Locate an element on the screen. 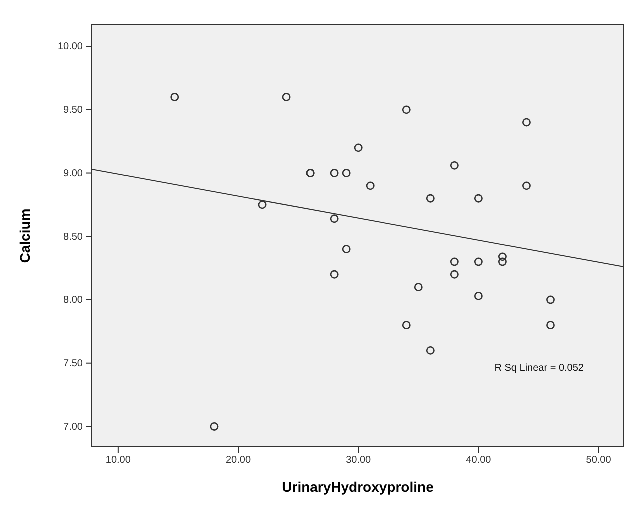  x-tick-label: 50.00 is located at coordinates (599, 460).